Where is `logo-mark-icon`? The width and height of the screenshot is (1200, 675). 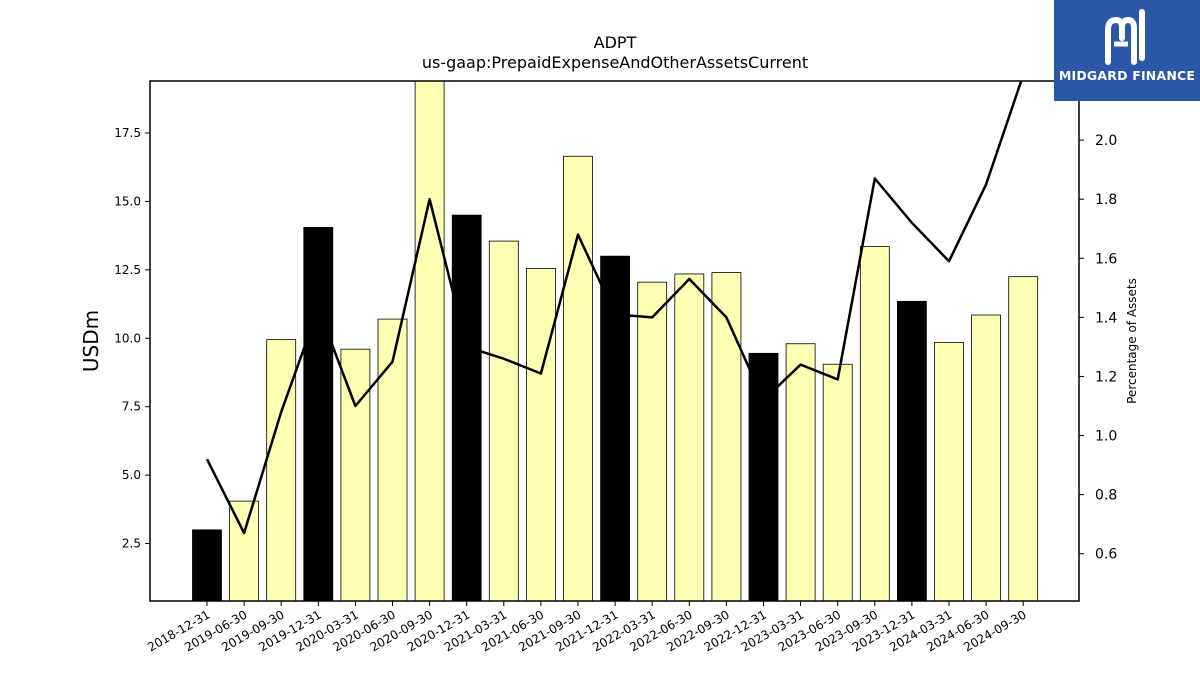 logo-mark-icon is located at coordinates (1125, 37).